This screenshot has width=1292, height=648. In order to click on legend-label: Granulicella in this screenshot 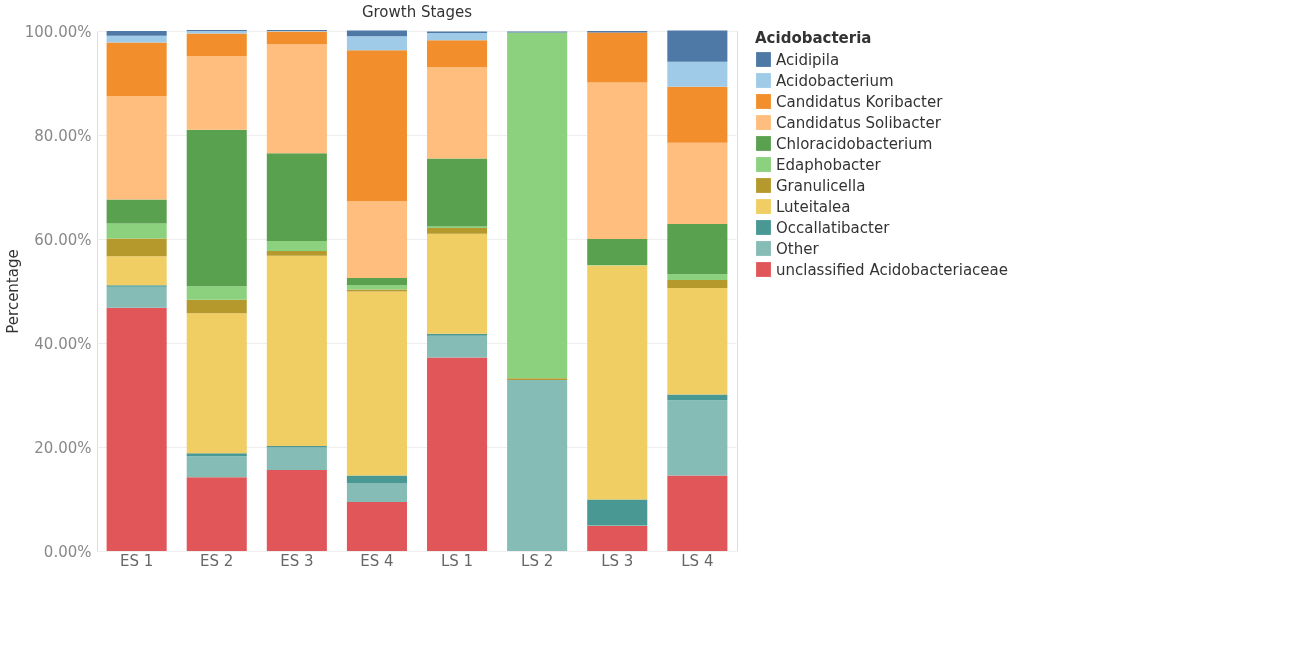, I will do `click(821, 185)`.